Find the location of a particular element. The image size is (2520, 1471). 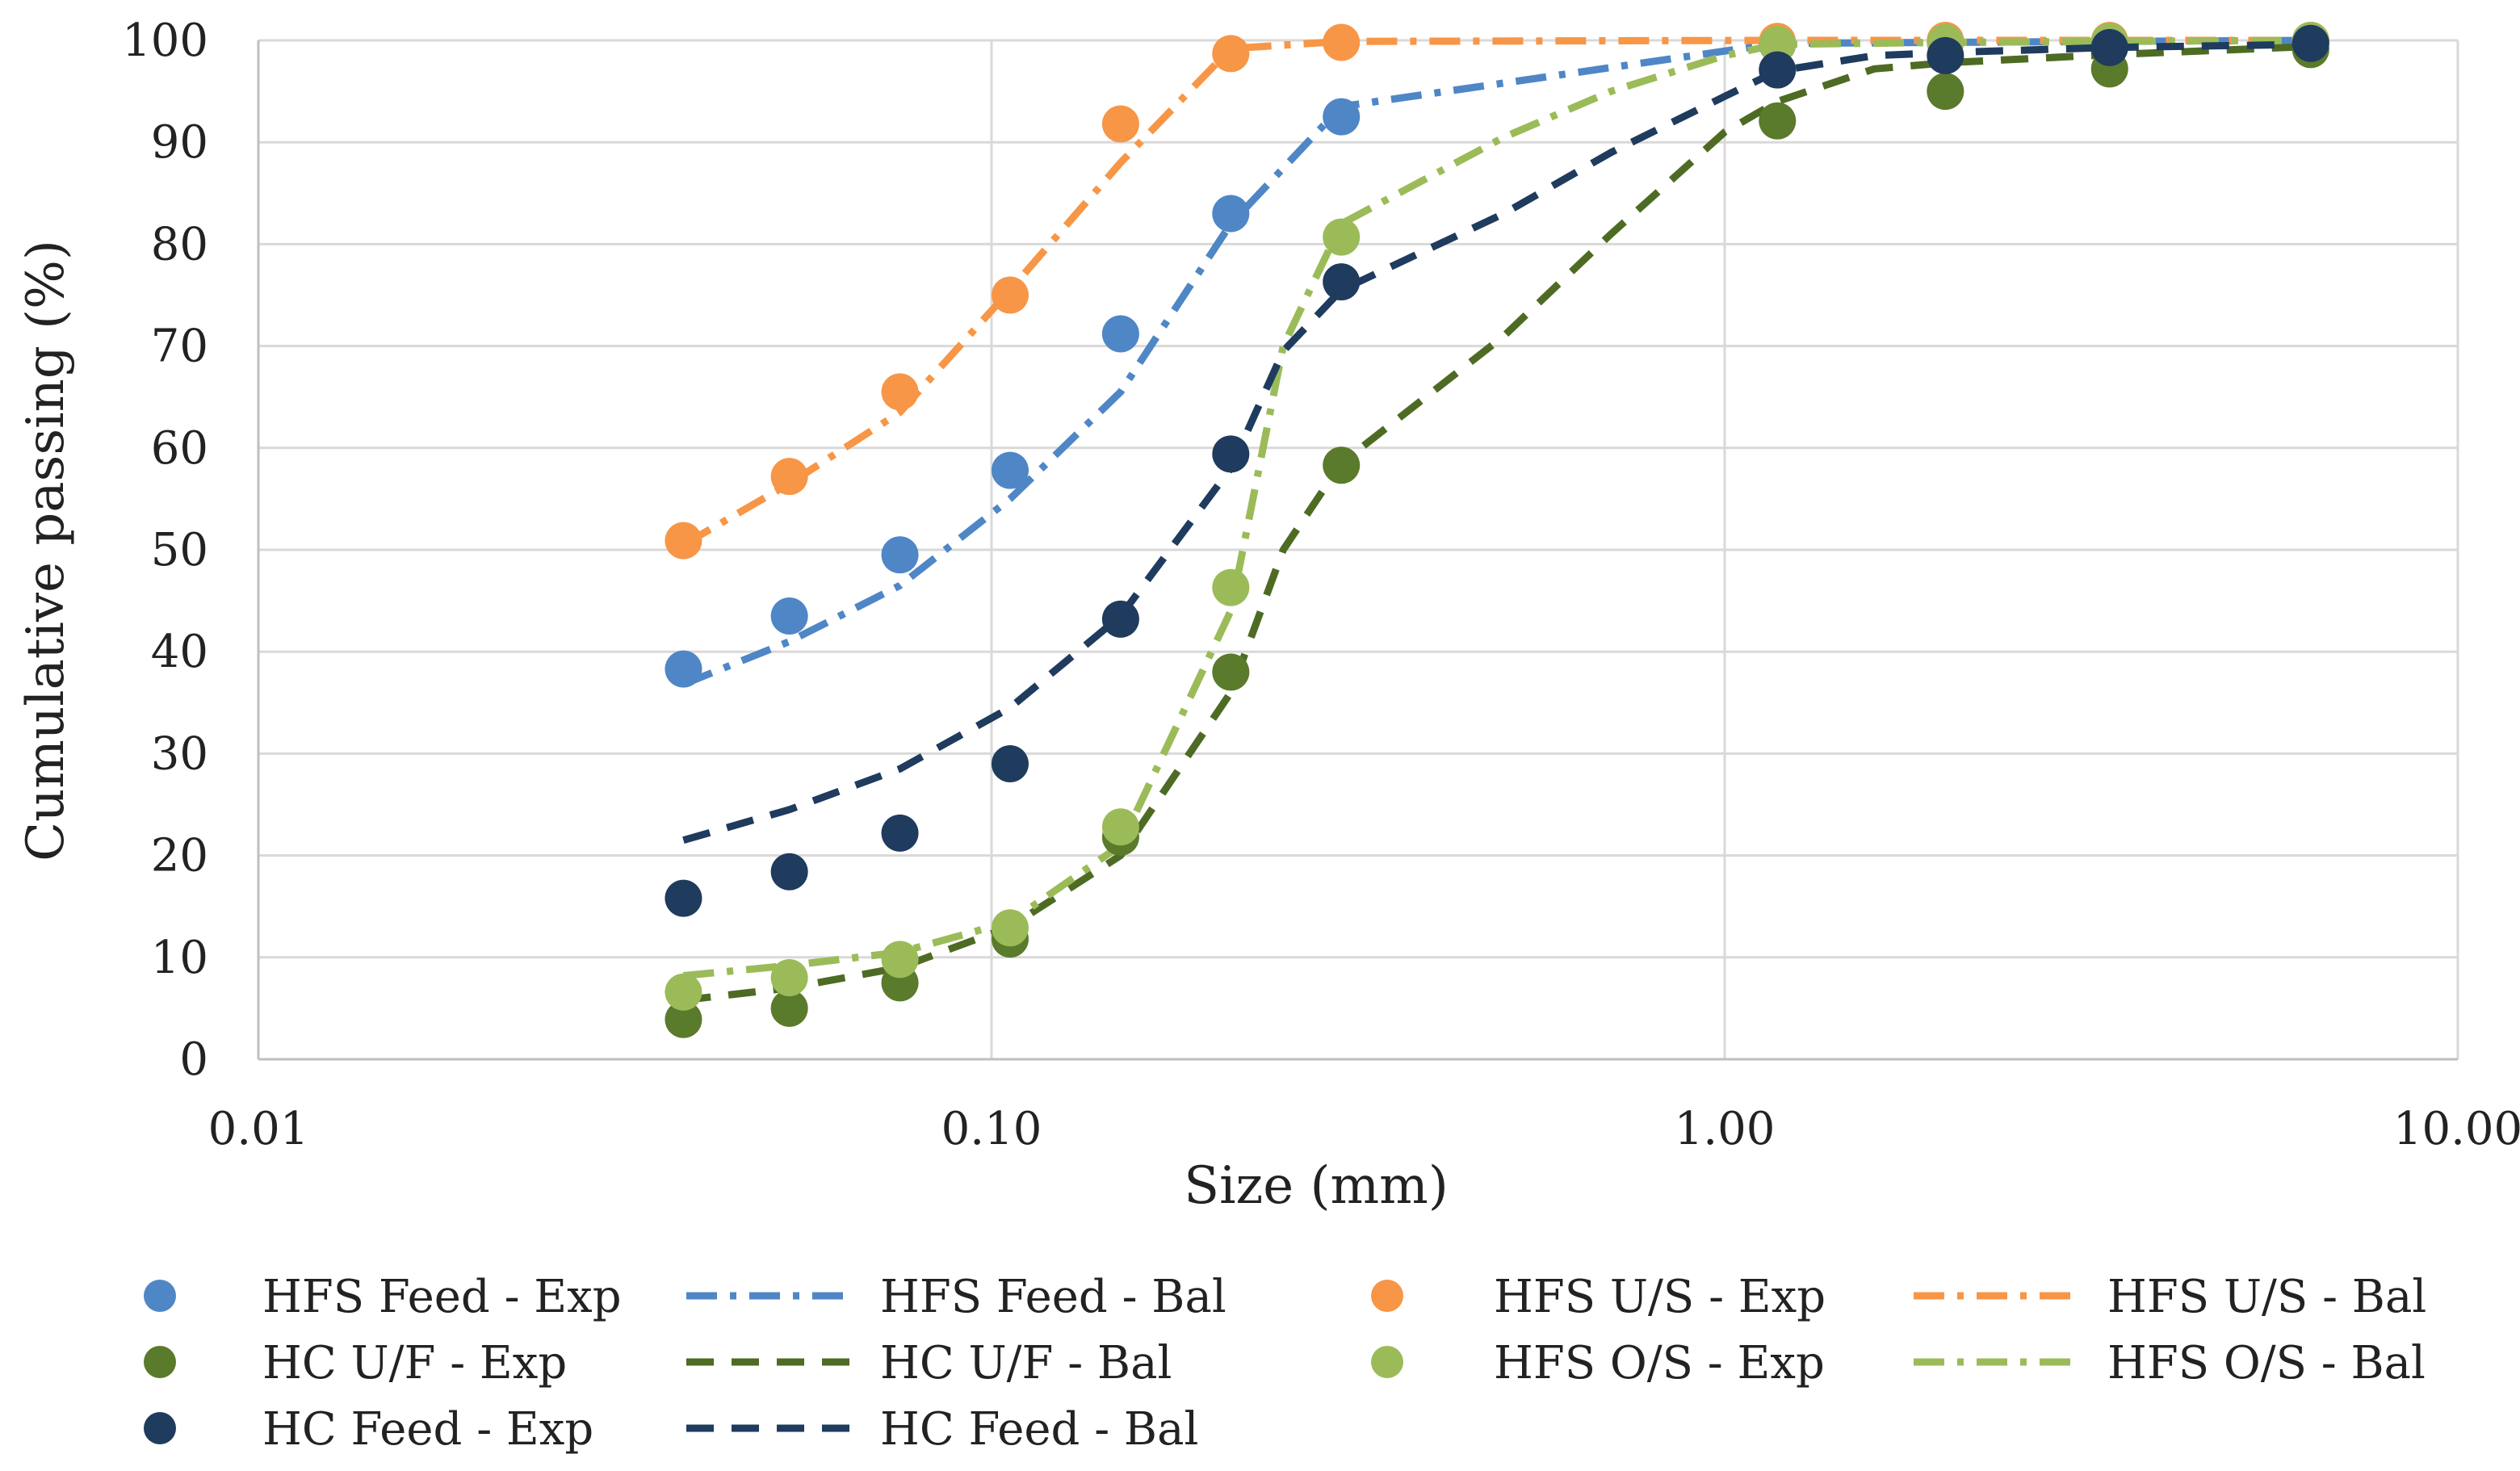

legend-label-hc-feed-bal: HC Feed - Bal is located at coordinates (1039, 1429).